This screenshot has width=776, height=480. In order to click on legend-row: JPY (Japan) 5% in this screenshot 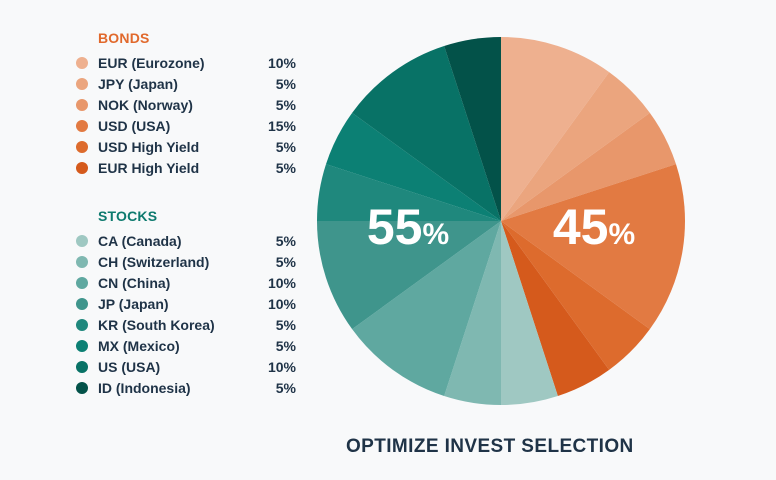, I will do `click(186, 83)`.